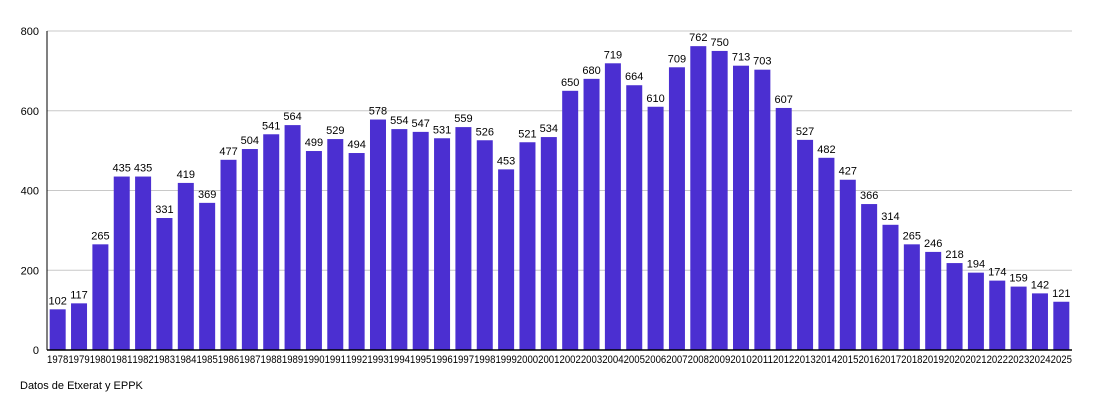 This screenshot has width=1100, height=400. I want to click on x-tick-label: 2015, so click(847, 360).